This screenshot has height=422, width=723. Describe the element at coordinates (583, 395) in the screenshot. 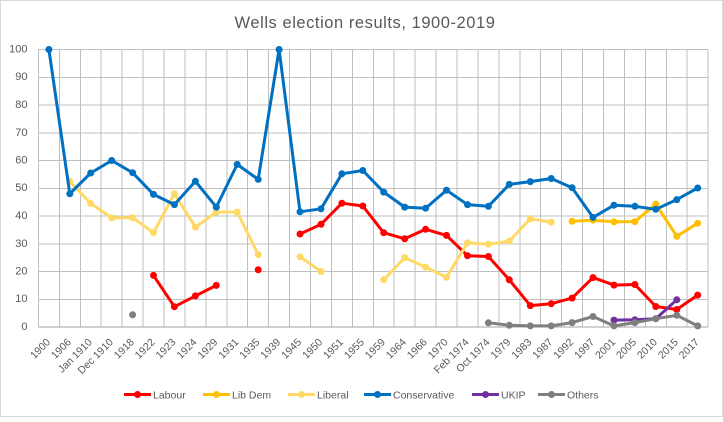

I see `svg-text: Others` at that location.